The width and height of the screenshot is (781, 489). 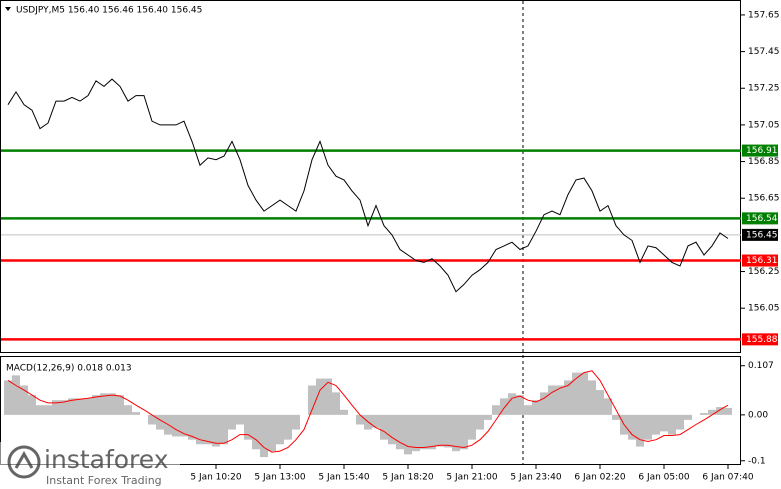 I want to click on x-tick-label: 5 Jan 13:00, so click(x=280, y=478).